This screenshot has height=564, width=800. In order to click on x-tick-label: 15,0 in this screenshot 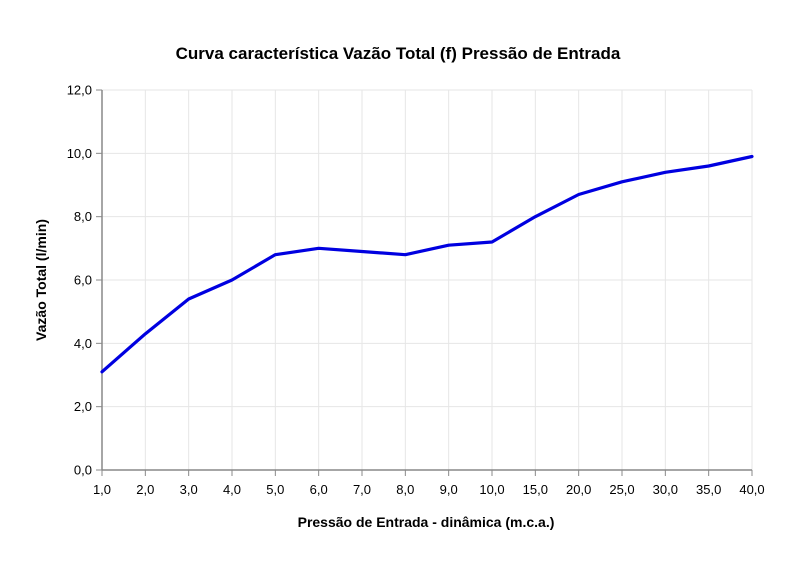, I will do `click(535, 489)`.